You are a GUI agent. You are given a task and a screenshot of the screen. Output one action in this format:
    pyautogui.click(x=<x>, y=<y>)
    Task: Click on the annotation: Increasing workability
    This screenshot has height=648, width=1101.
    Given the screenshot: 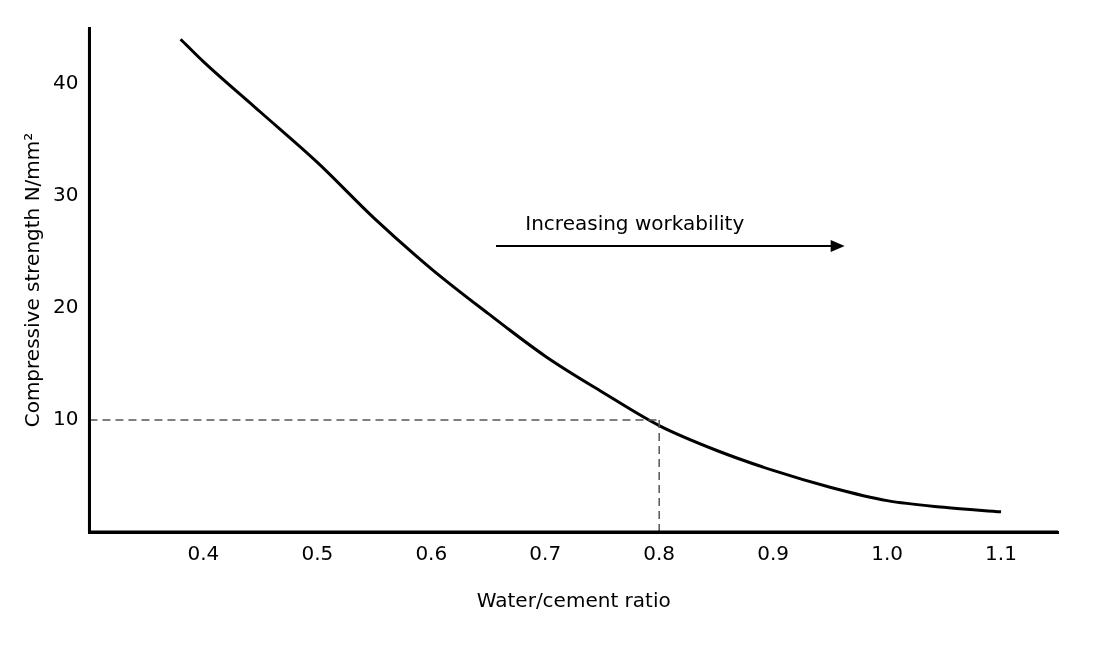 What is the action you would take?
    pyautogui.click(x=635, y=222)
    